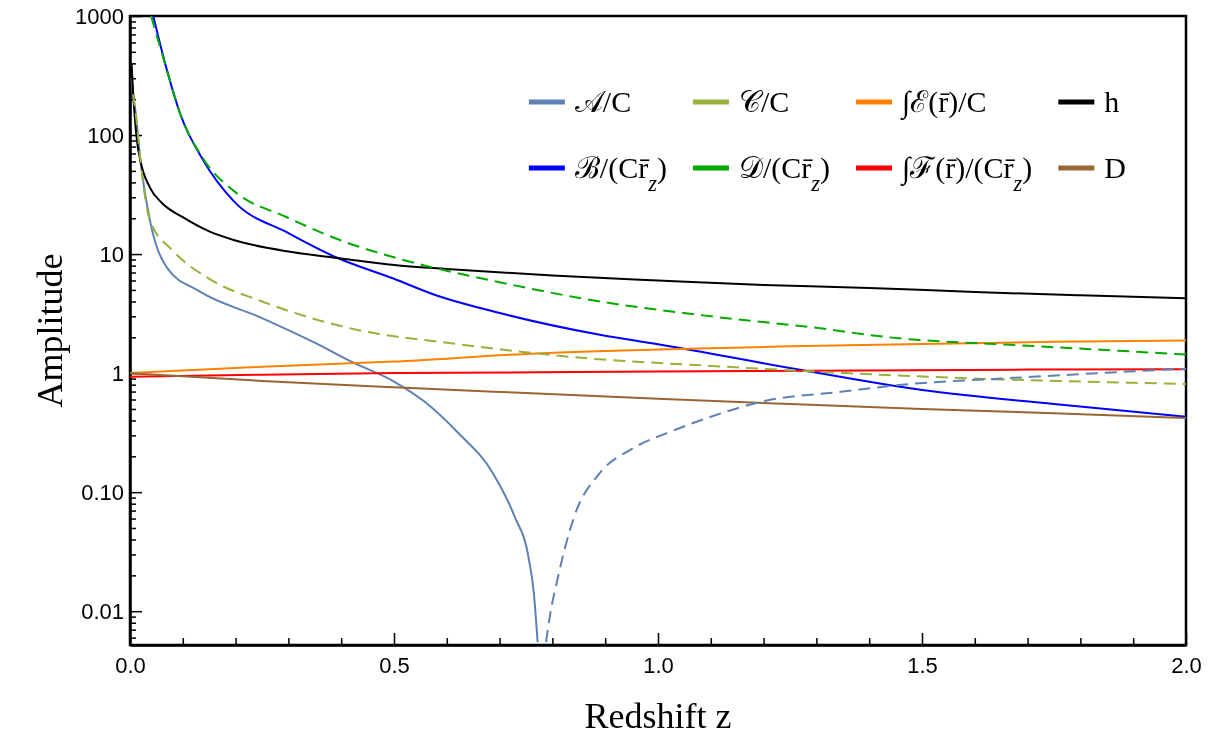  Describe the element at coordinates (102, 611) in the screenshot. I see `y-tick-label: 0.01` at that location.